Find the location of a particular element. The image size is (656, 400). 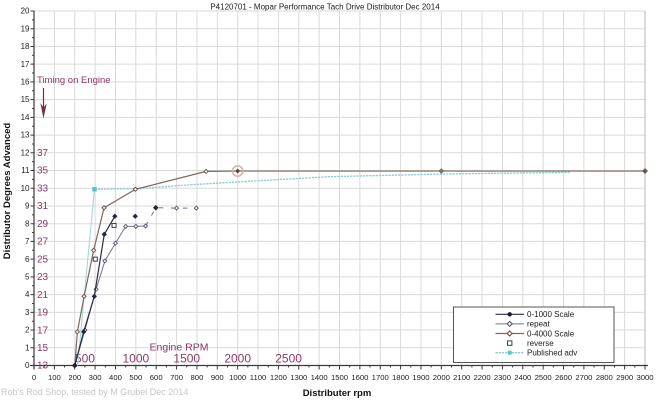

svg-text: 2400 is located at coordinates (522, 377).